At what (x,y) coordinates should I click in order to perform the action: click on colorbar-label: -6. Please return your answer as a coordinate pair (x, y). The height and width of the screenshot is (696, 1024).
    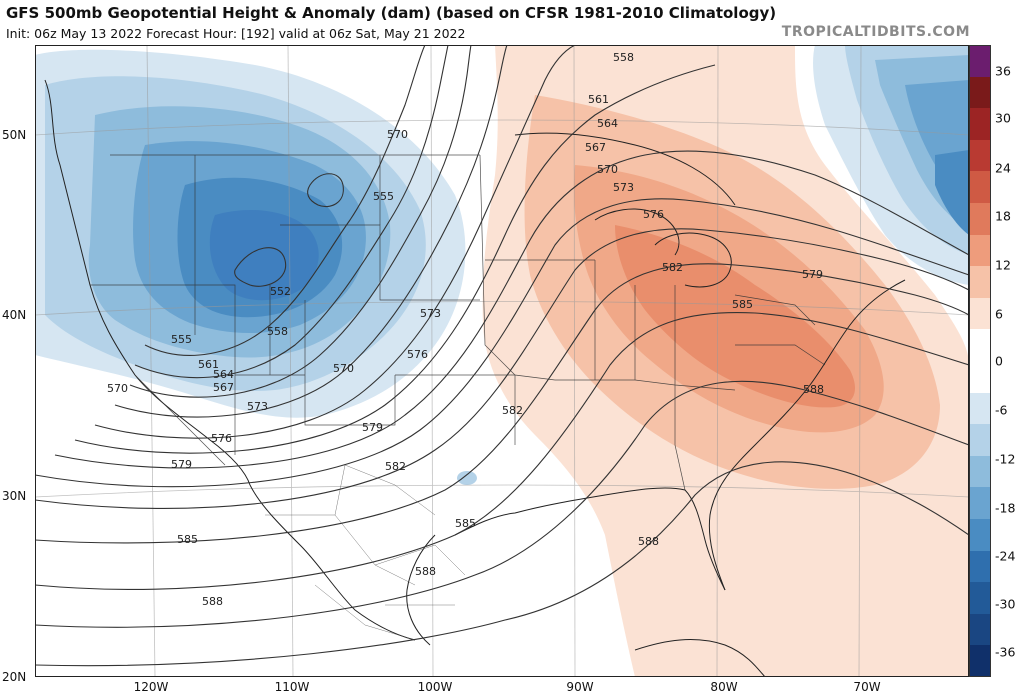
    Looking at the image, I should click on (1001, 410).